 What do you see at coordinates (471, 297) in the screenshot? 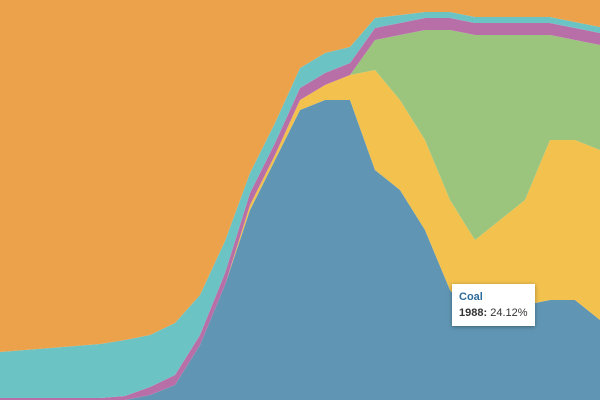
I see `tooltip-series: Coal` at bounding box center [471, 297].